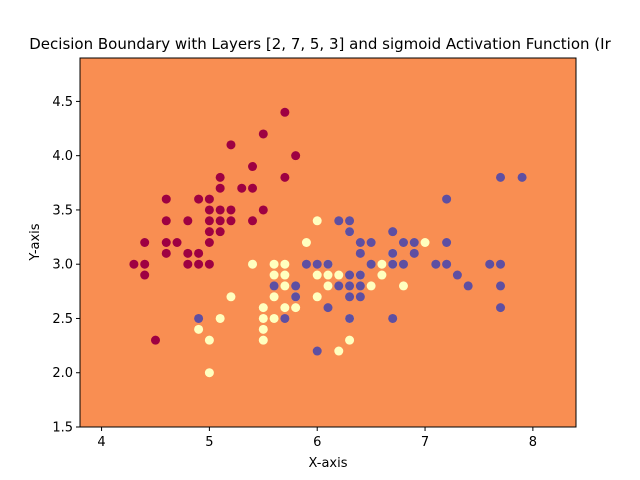  What do you see at coordinates (62, 265) in the screenshot?
I see `y-tick-label: 3.0` at bounding box center [62, 265].